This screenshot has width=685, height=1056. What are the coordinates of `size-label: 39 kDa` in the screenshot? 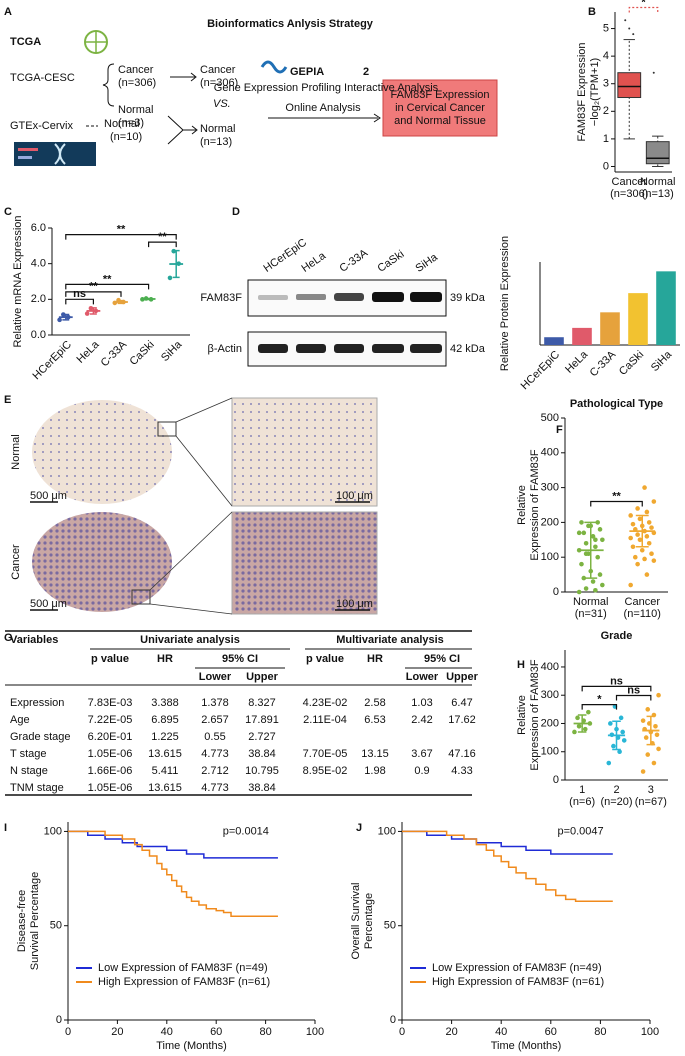 It's located at (468, 298).